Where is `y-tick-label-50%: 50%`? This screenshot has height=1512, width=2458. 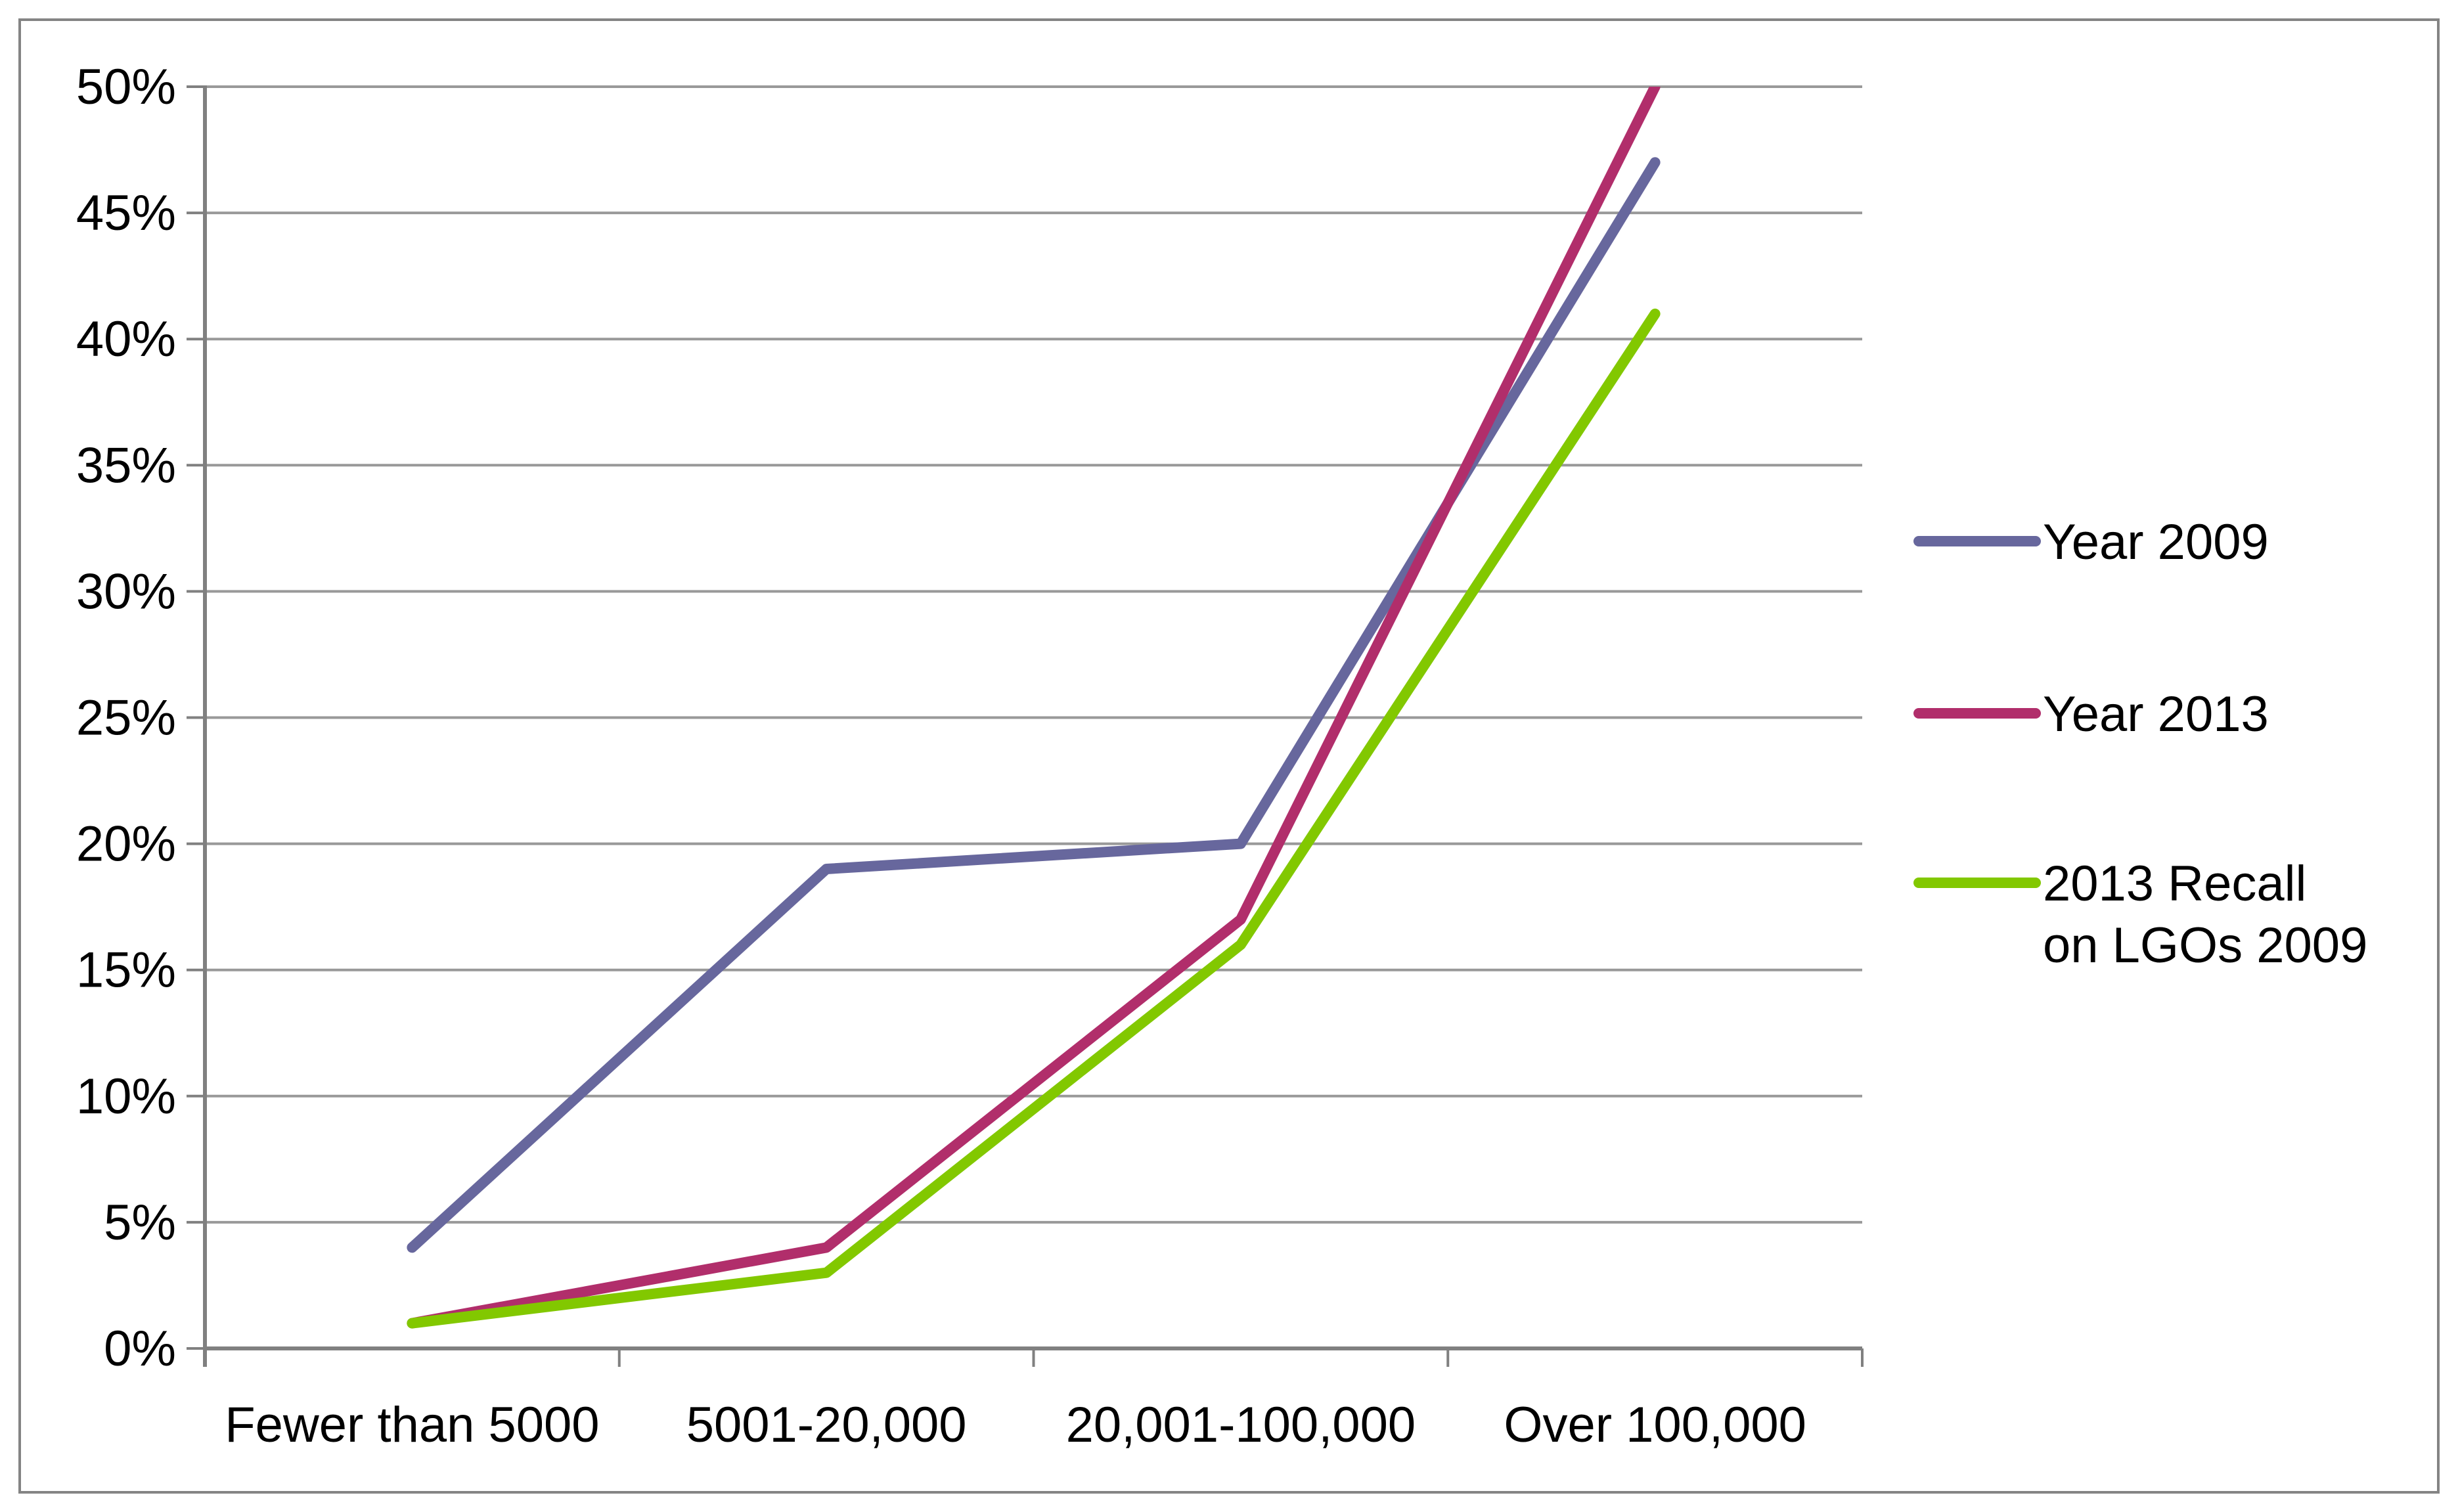
y-tick-label-50%: 50% is located at coordinates (126, 87).